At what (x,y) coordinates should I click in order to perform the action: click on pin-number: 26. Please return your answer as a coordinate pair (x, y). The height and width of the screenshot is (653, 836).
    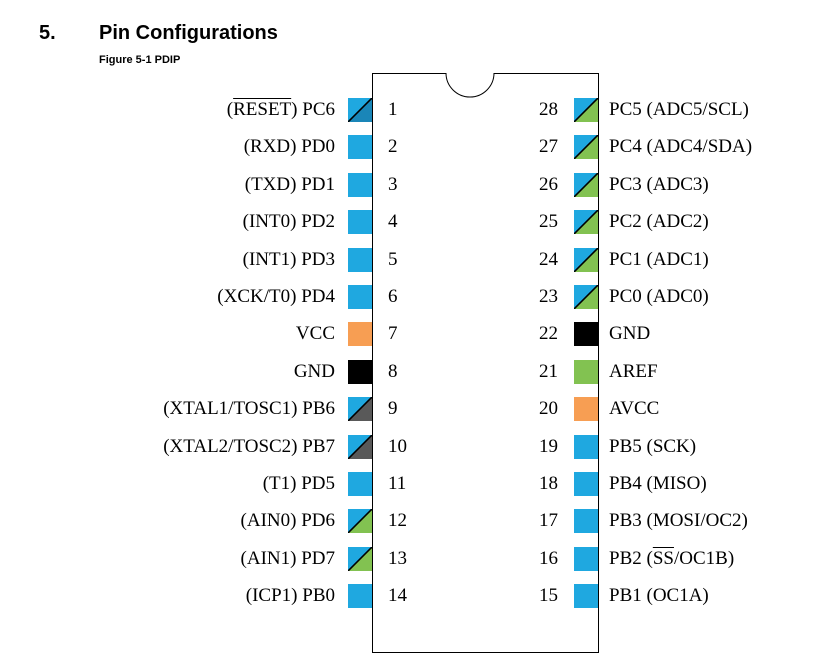
    Looking at the image, I should click on (548, 184).